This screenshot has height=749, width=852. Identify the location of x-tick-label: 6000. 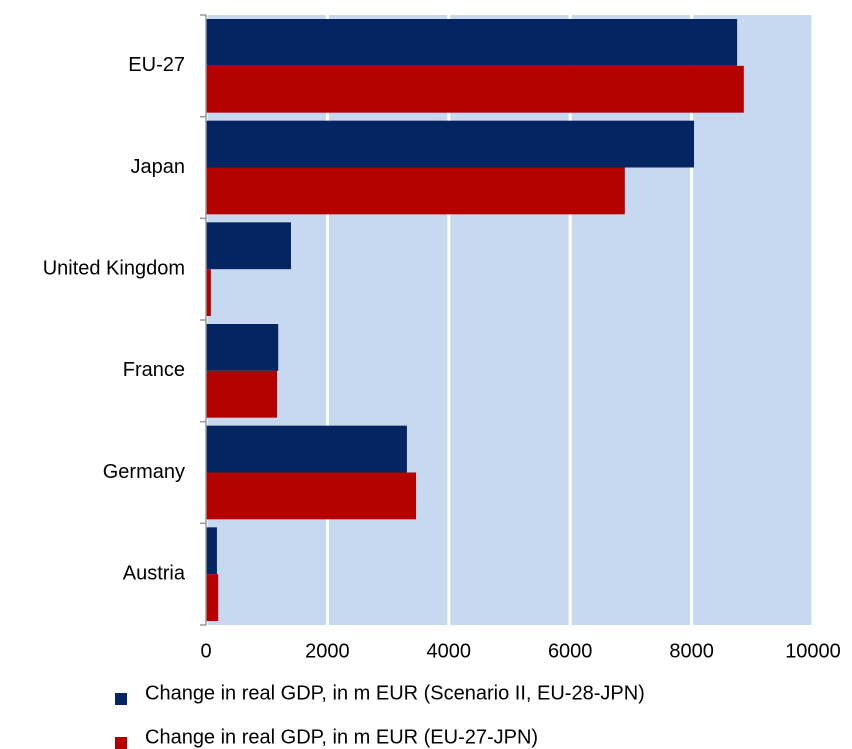
(570, 651).